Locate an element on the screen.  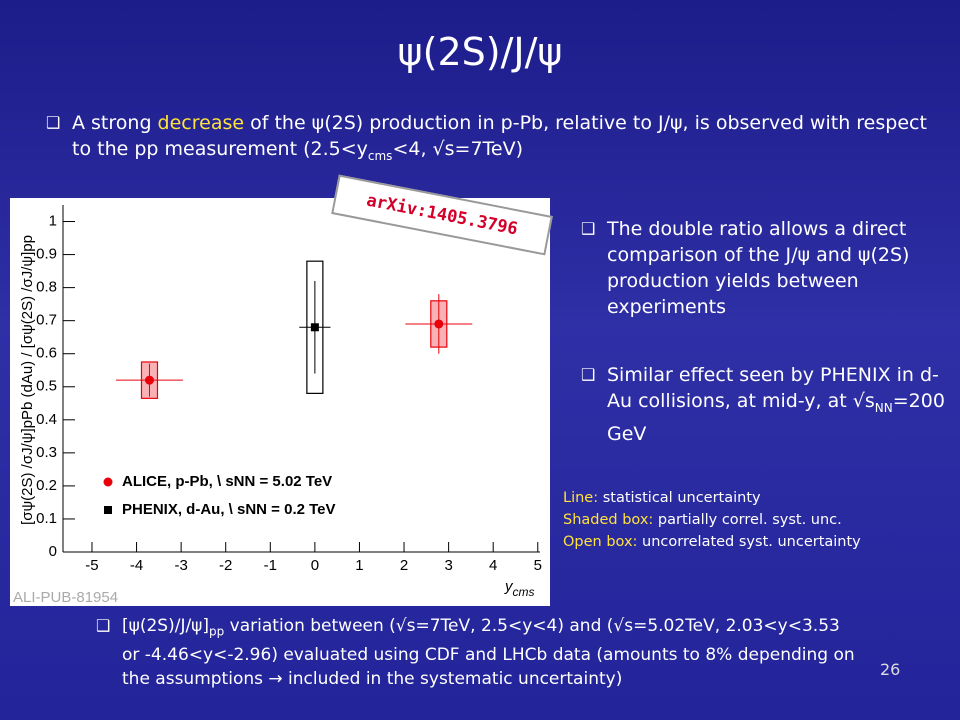
note: Line: statistical uncertainty is located at coordinates (712, 498).